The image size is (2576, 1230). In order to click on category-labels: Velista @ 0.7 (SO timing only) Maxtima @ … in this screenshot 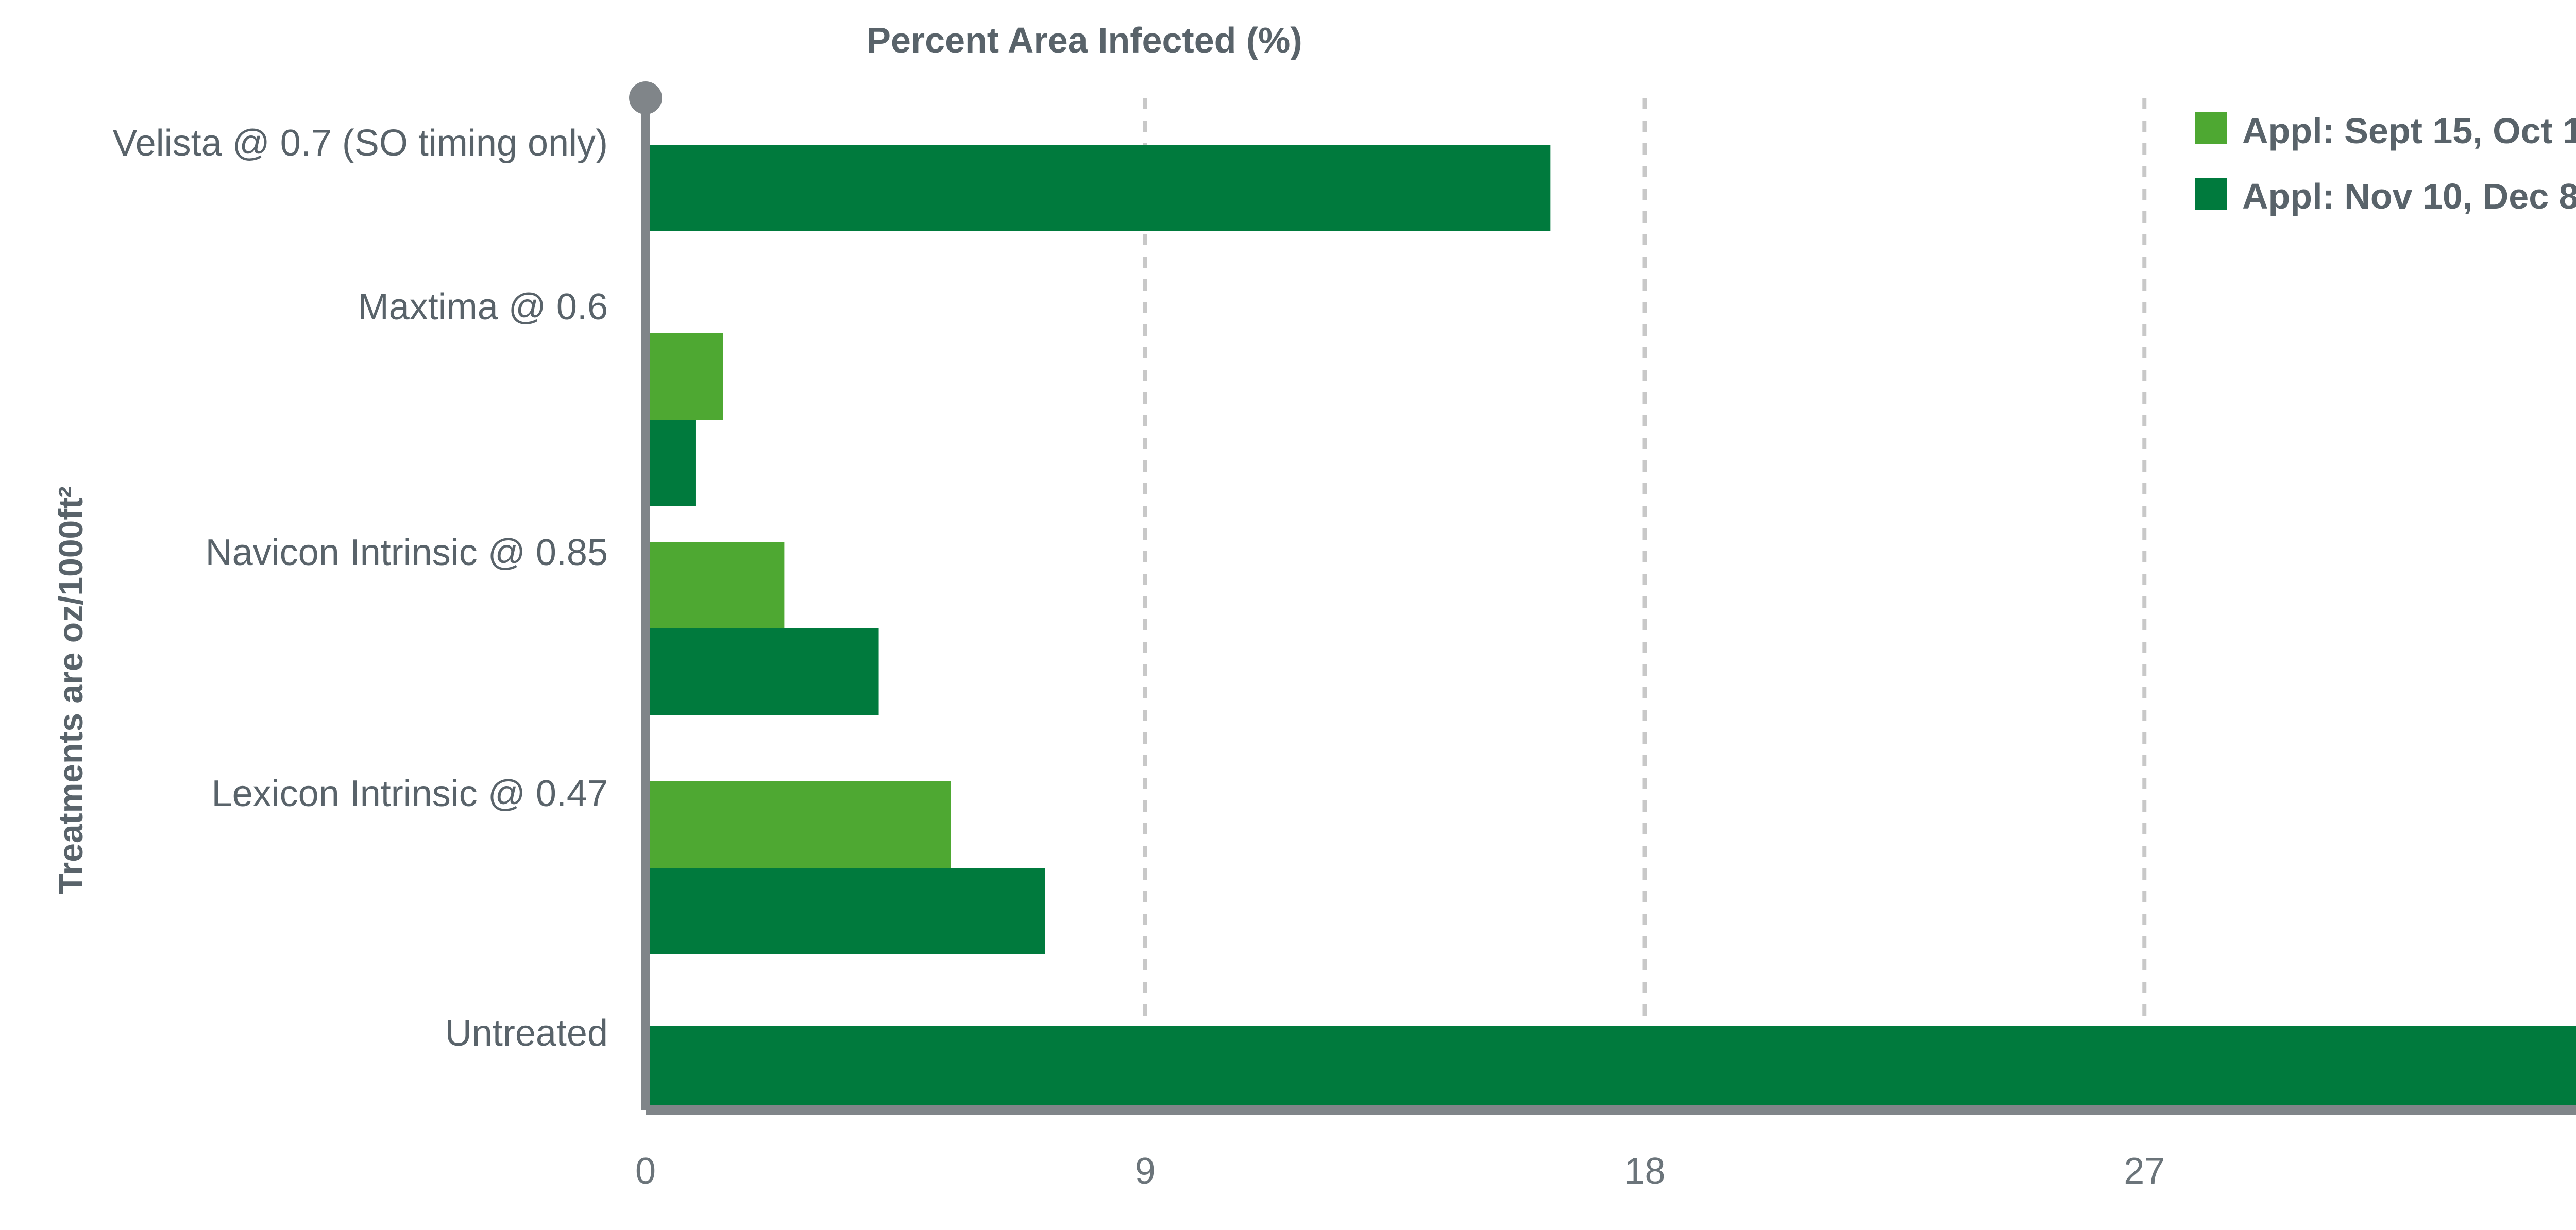, I will do `click(360, 588)`.